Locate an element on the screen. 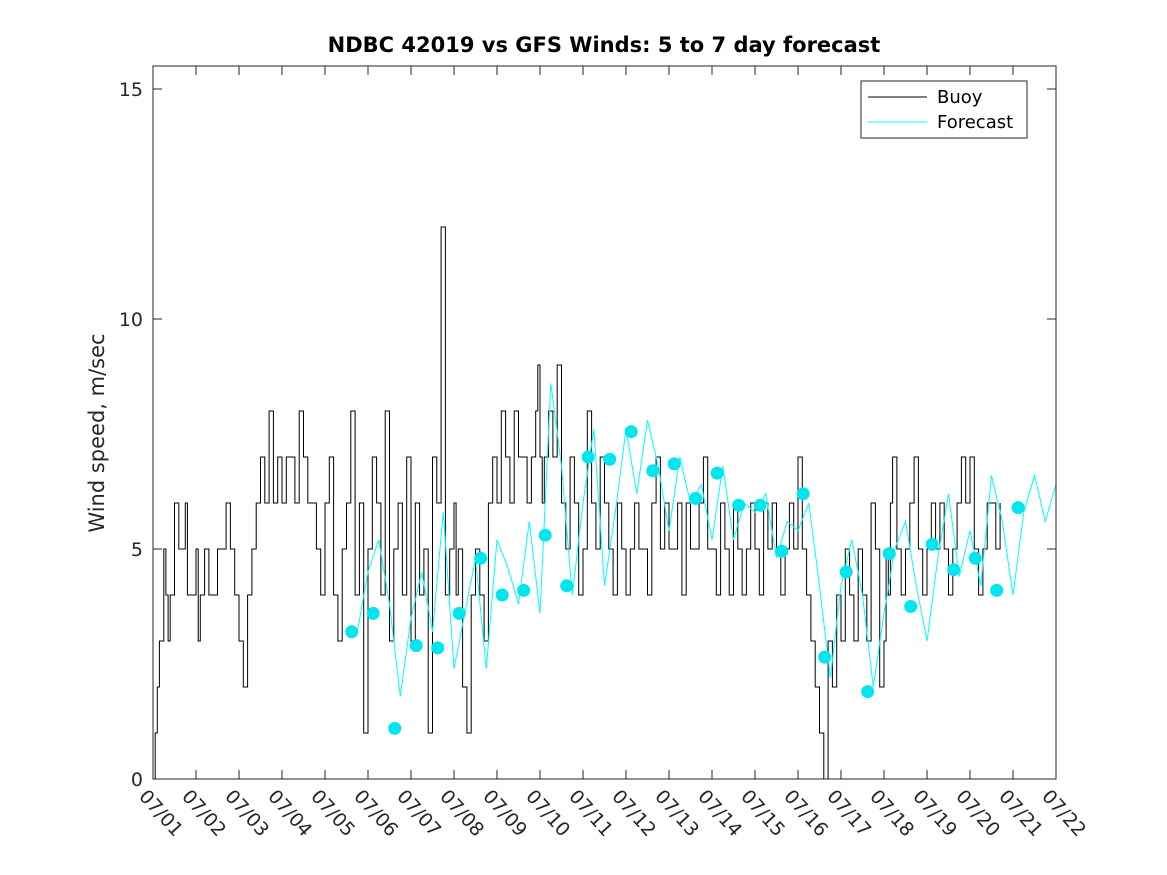 This screenshot has width=1167, height=875. y-tick-label: 10 is located at coordinates (131, 320).